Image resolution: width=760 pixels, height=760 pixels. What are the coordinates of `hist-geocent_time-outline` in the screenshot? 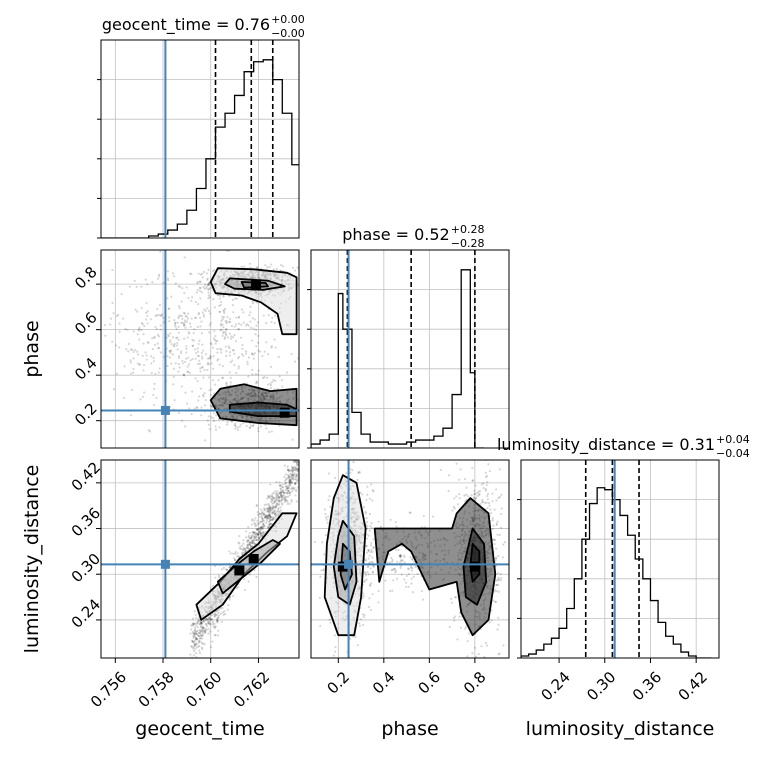 It's located at (200, 148).